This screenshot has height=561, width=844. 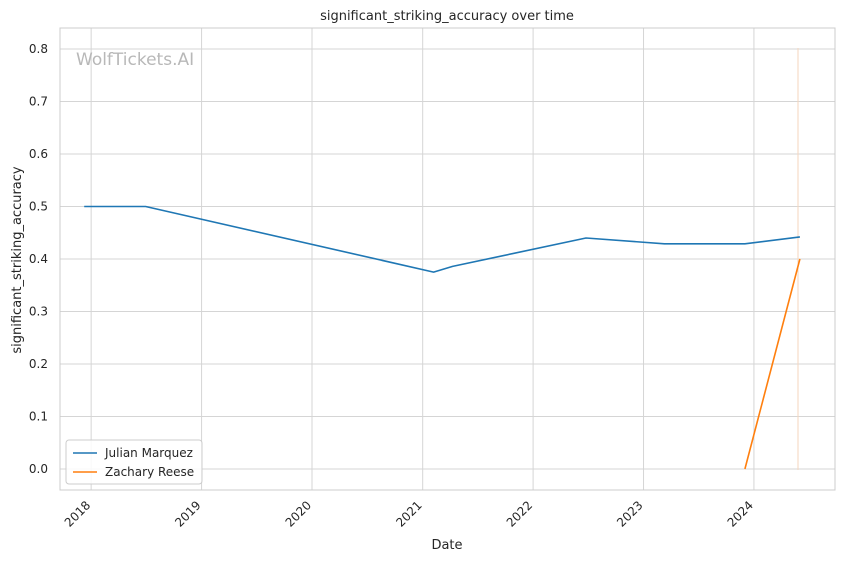 What do you see at coordinates (148, 453) in the screenshot?
I see `legend-label-0: Julian Marquez` at bounding box center [148, 453].